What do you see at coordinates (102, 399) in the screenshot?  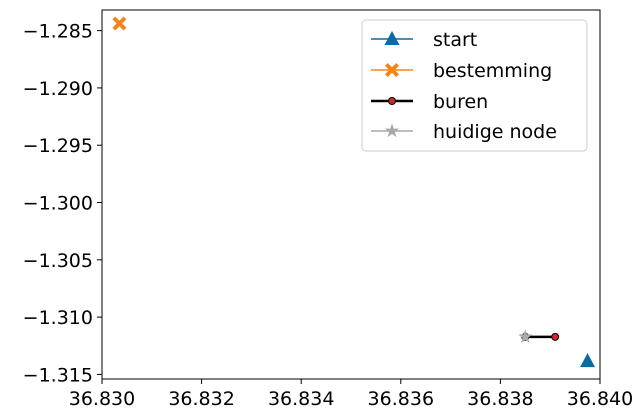 I see `x-tick-label: 36.830` at bounding box center [102, 399].